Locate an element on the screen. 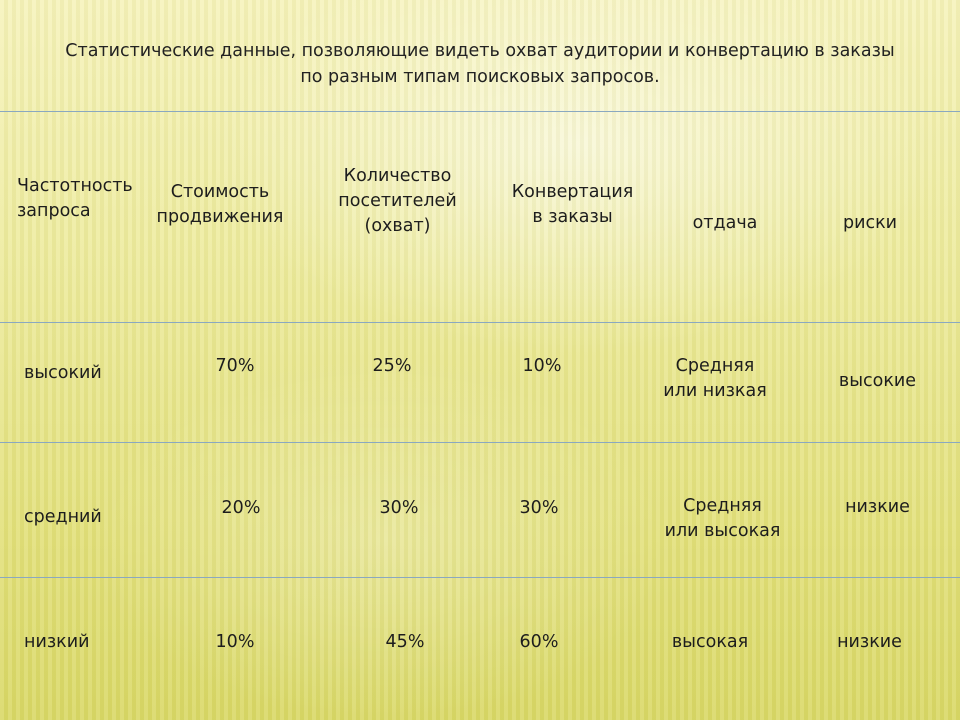  row-1-risks: высокие is located at coordinates (877, 381).